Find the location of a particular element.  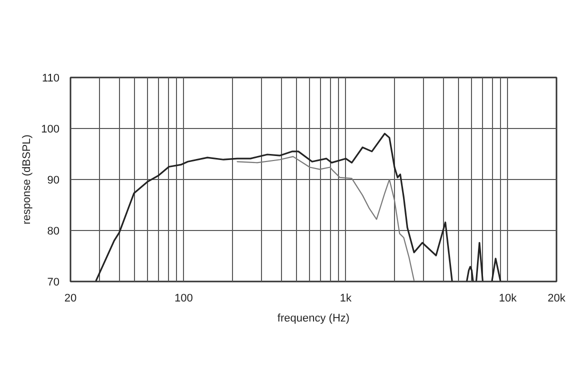

x-tick-label: 10k is located at coordinates (508, 298).